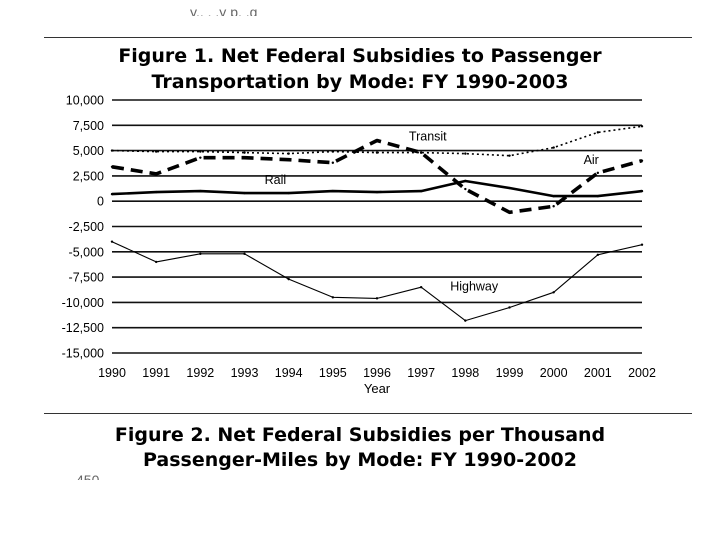 This screenshot has width=720, height=540. Describe the element at coordinates (156, 373) in the screenshot. I see `x-tick-label: 1991` at that location.